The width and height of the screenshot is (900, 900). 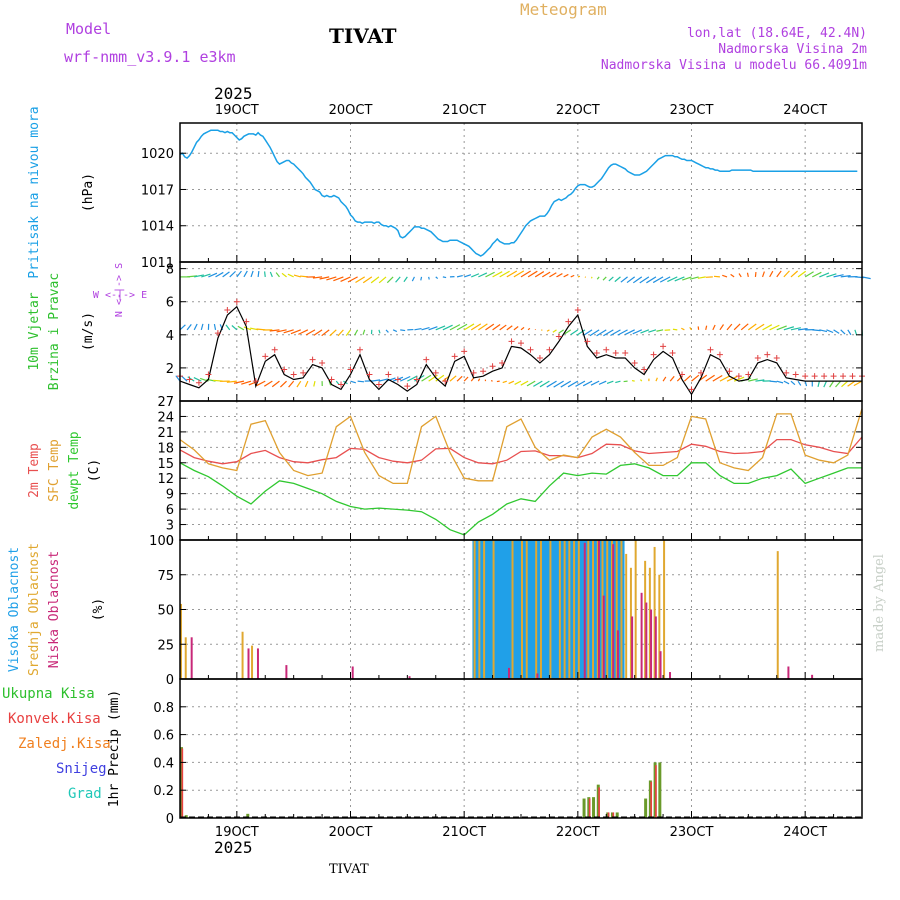 What do you see at coordinates (805, 110) in the screenshot?
I see `day-label-top: 24OCT` at bounding box center [805, 110].